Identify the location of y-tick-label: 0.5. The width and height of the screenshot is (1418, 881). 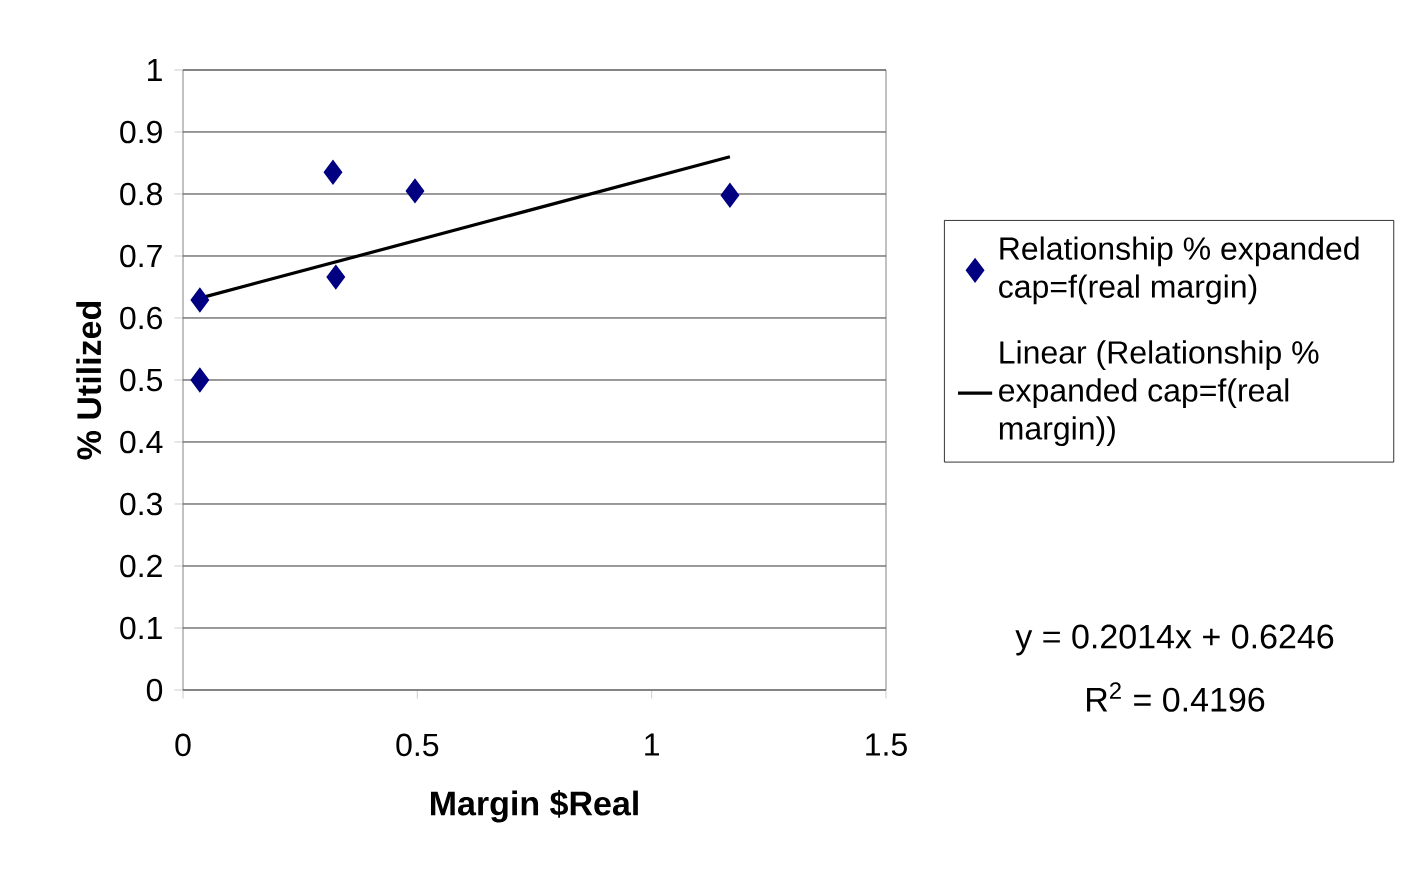
(141, 380).